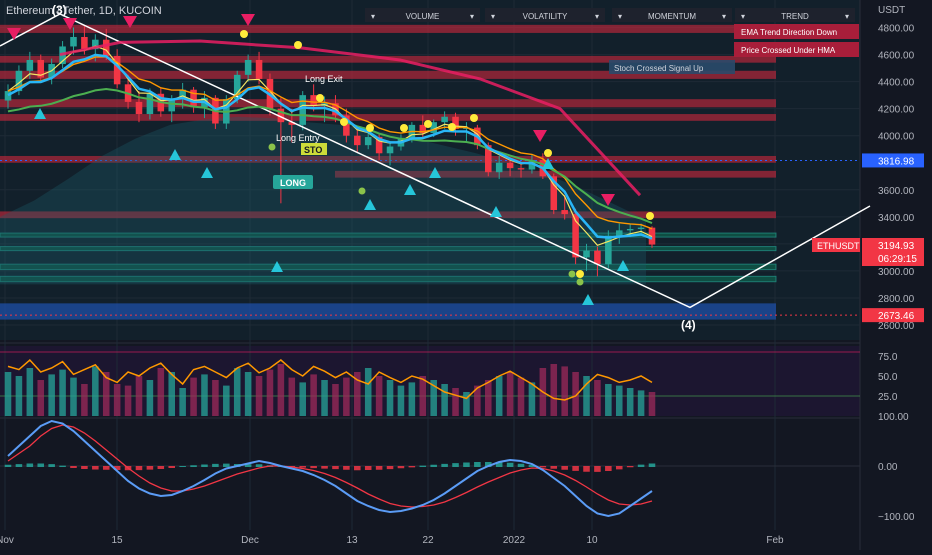 Image resolution: width=932 pixels, height=555 pixels. What do you see at coordinates (7, 540) in the screenshot?
I see `time-tick-label: Nov` at bounding box center [7, 540].